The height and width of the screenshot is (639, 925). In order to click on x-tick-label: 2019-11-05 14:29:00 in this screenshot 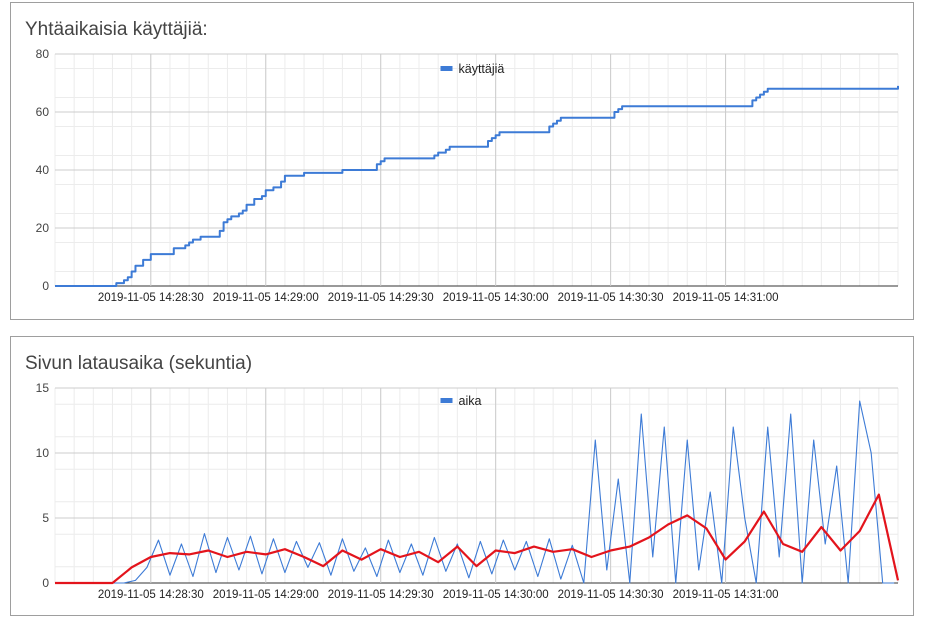, I will do `click(266, 298)`.